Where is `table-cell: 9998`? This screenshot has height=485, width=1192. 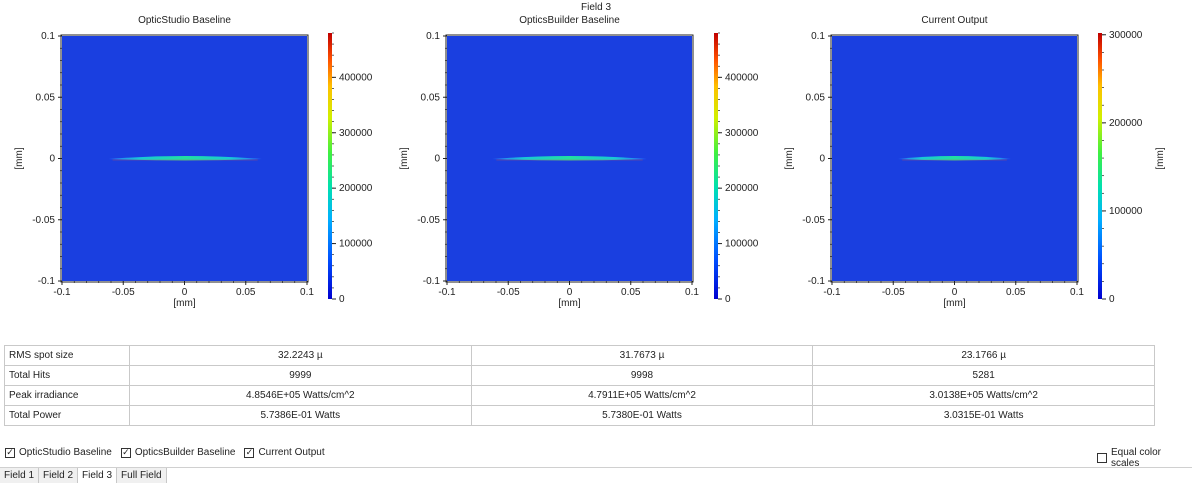
table-cell: 9998 is located at coordinates (642, 375).